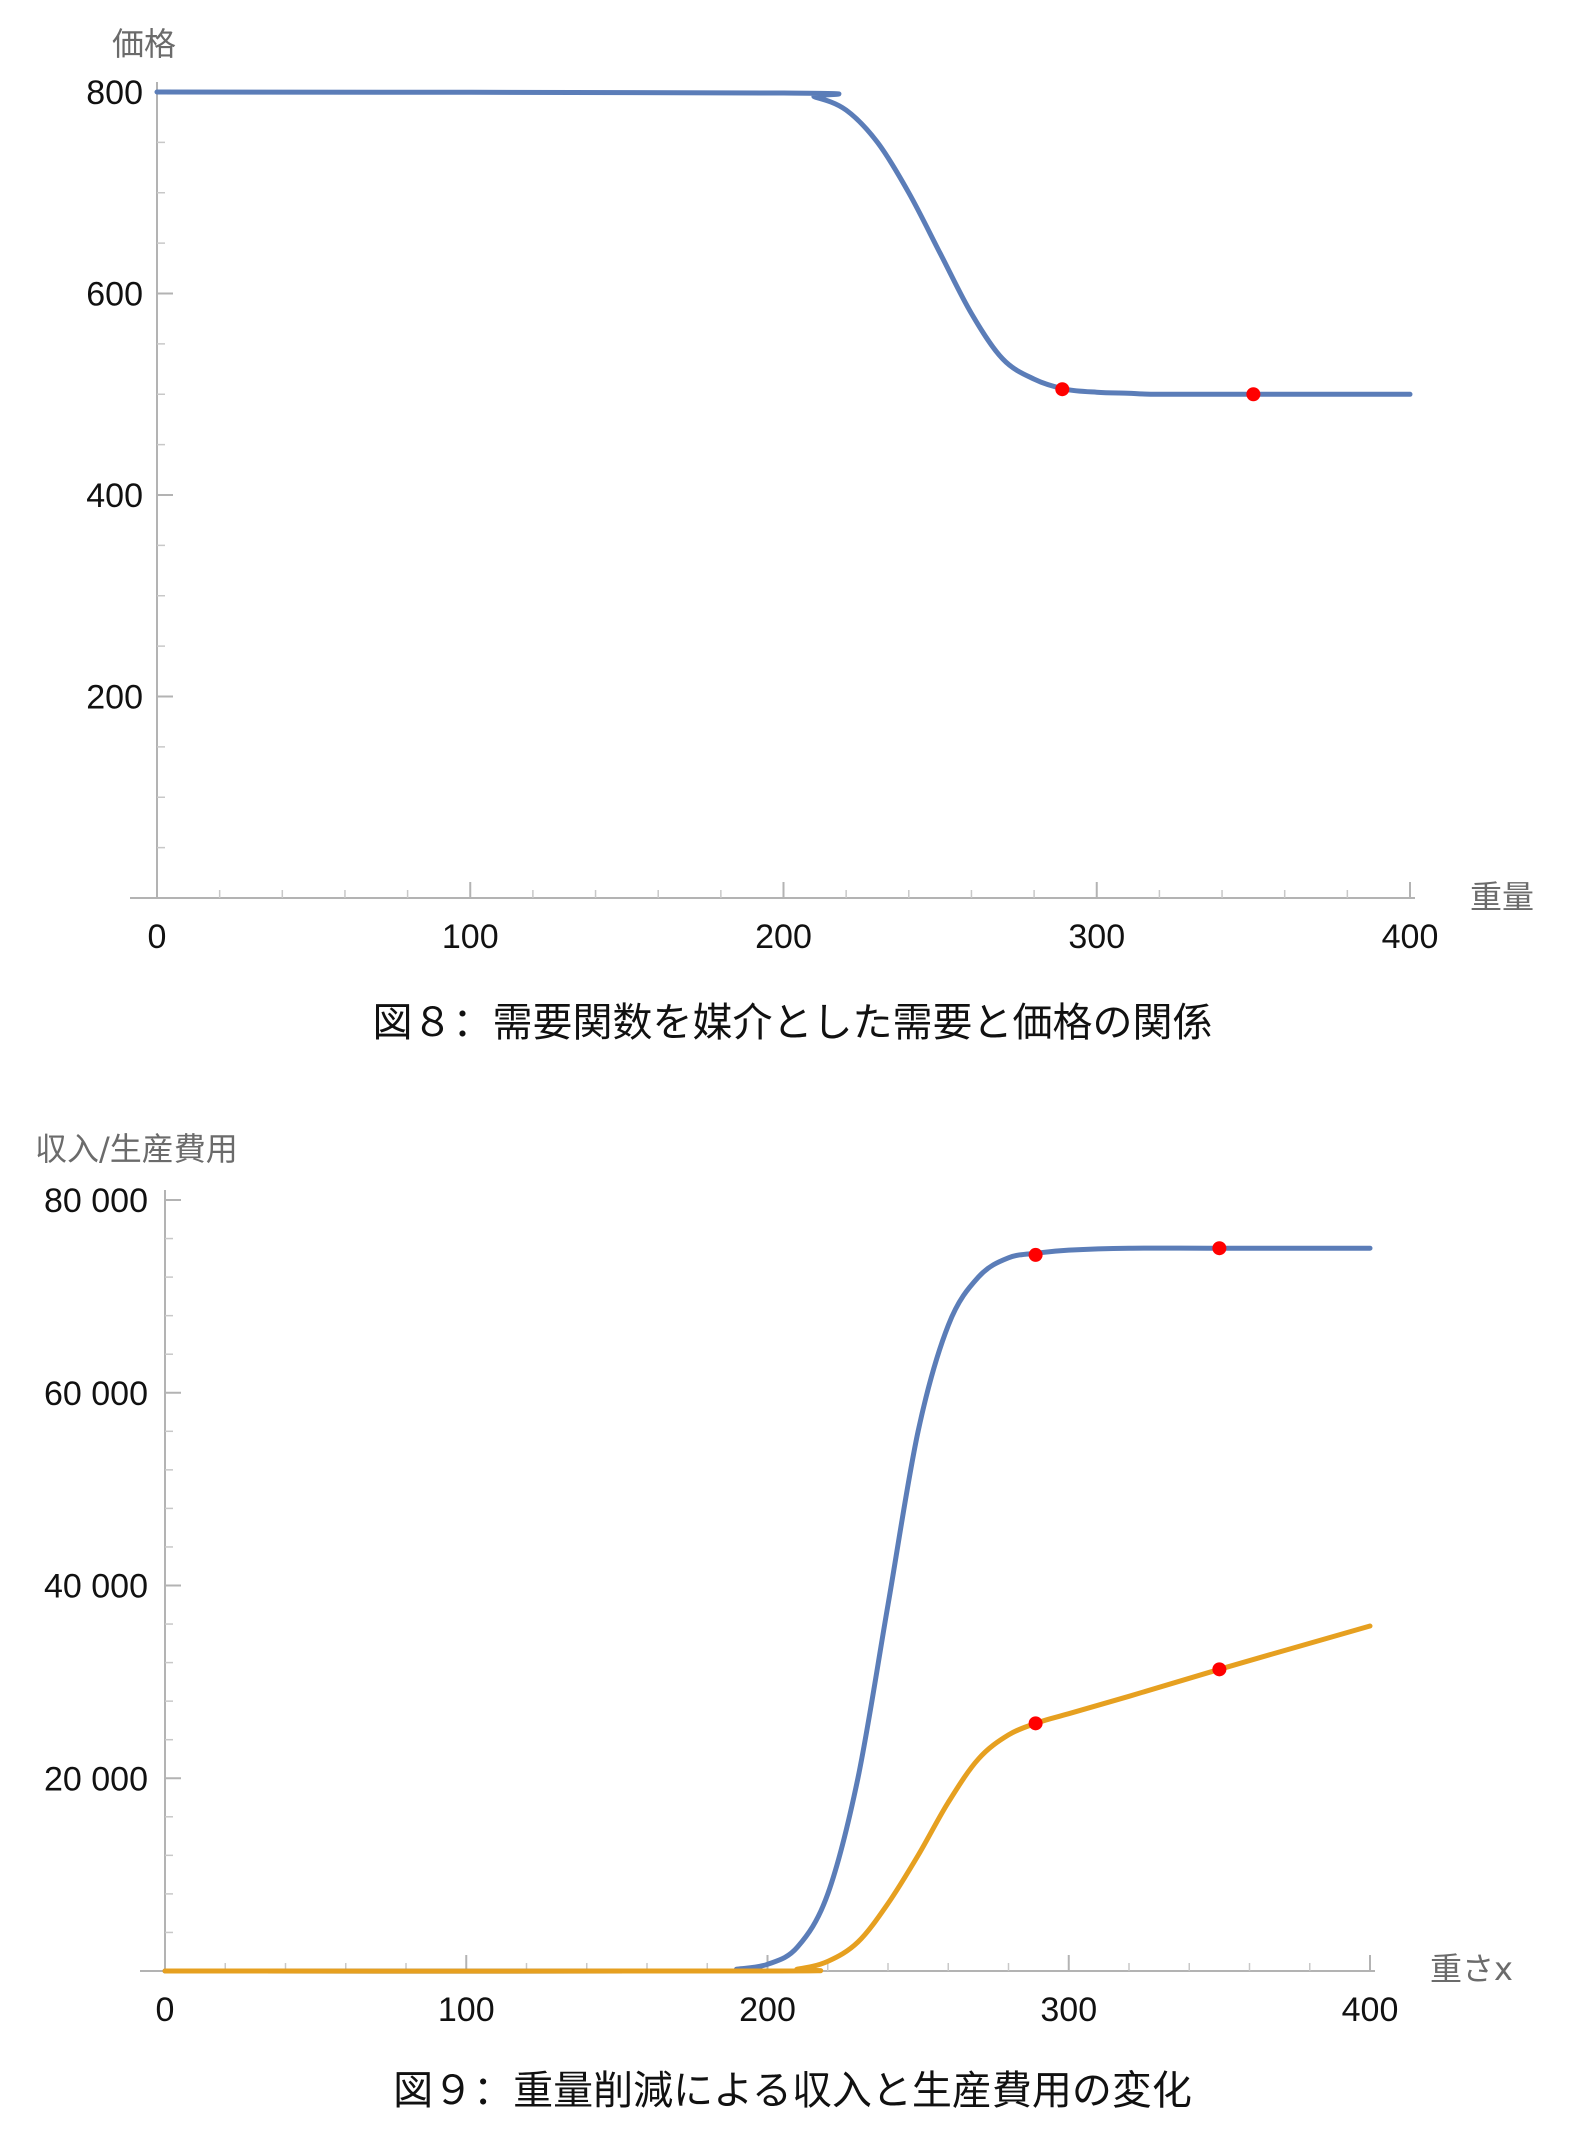  I want to click on y-tick-label: 20 000, so click(96, 1779).